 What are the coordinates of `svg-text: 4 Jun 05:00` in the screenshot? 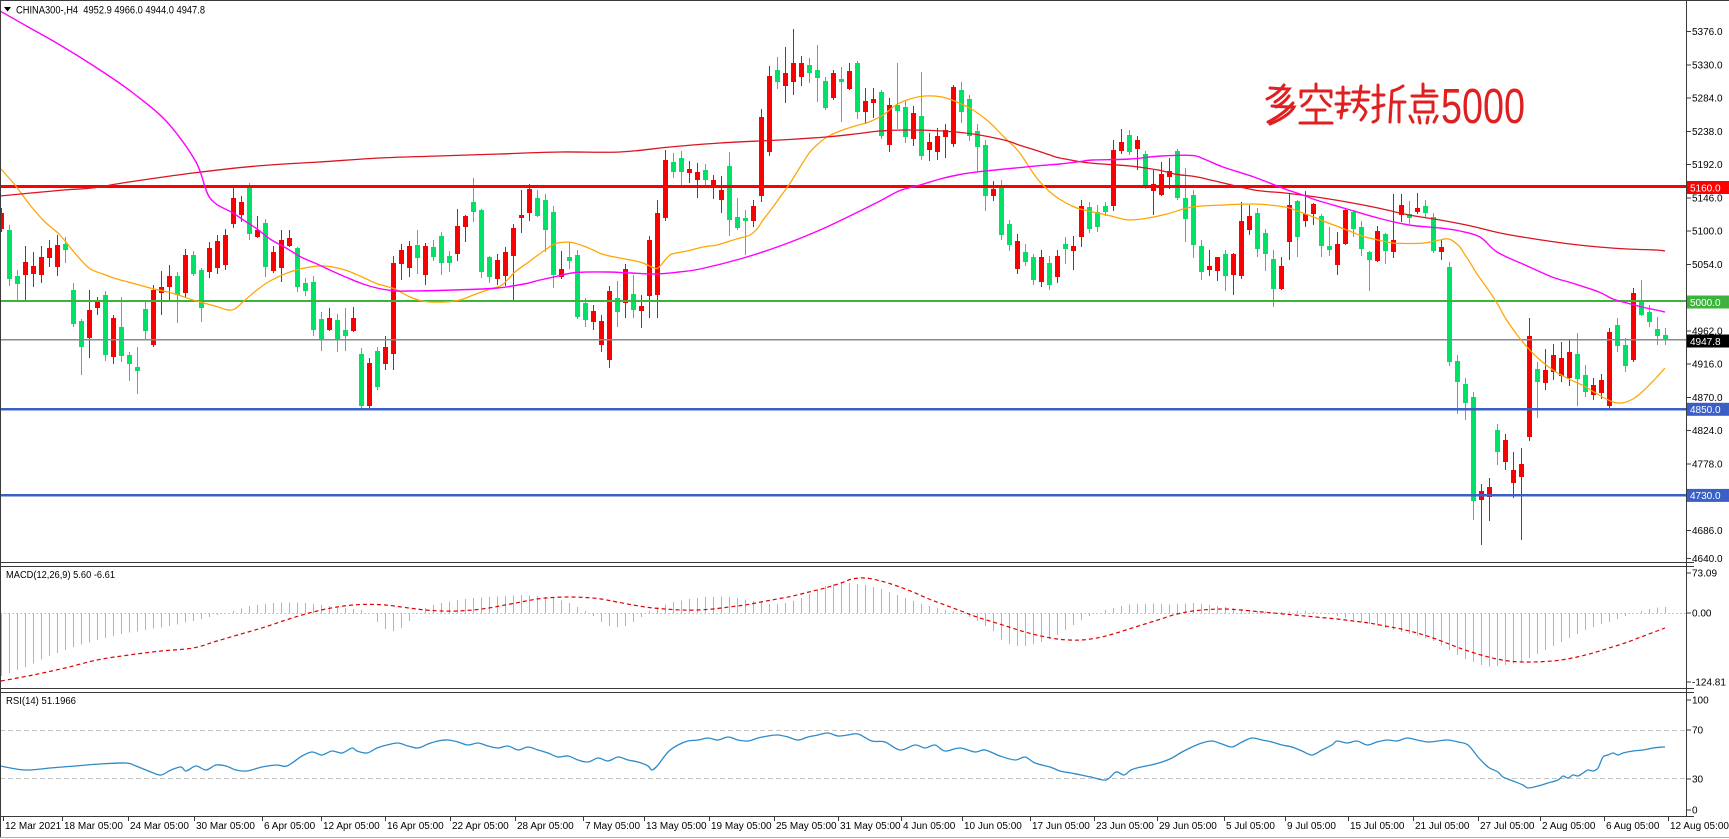 It's located at (929, 826).